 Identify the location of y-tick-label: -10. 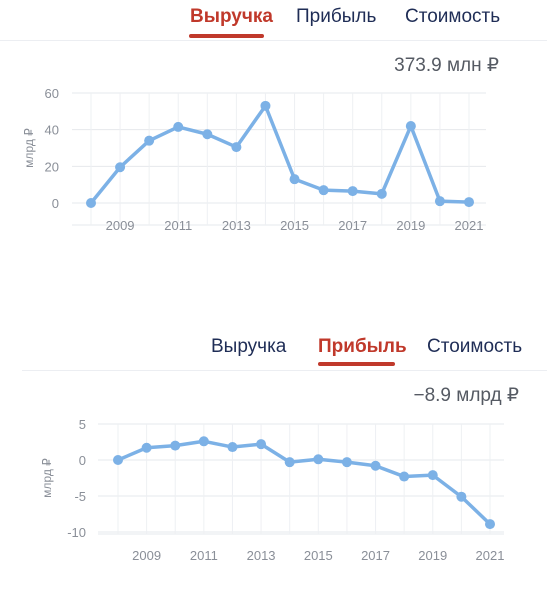
(76, 532).